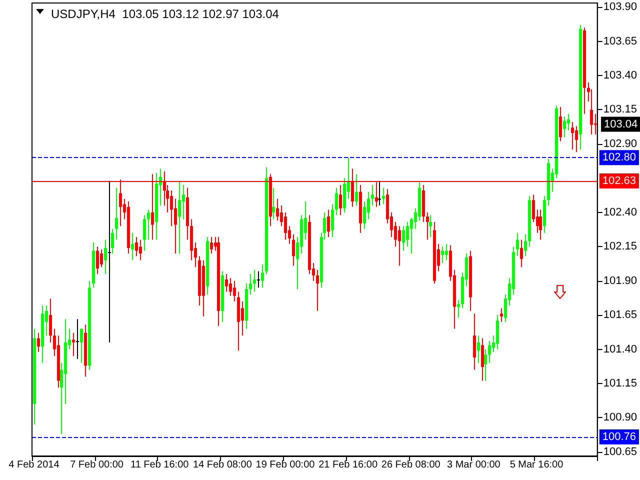 The width and height of the screenshot is (640, 480). I want to click on x-tick-label: 11 Feb 16:00, so click(160, 465).